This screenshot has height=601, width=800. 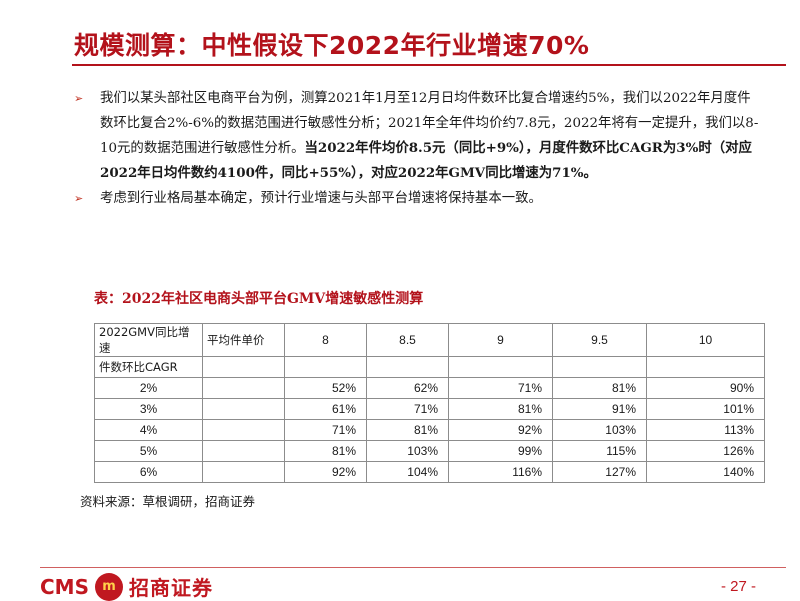 What do you see at coordinates (500, 451) in the screenshot?
I see `growth-cell: 99%` at bounding box center [500, 451].